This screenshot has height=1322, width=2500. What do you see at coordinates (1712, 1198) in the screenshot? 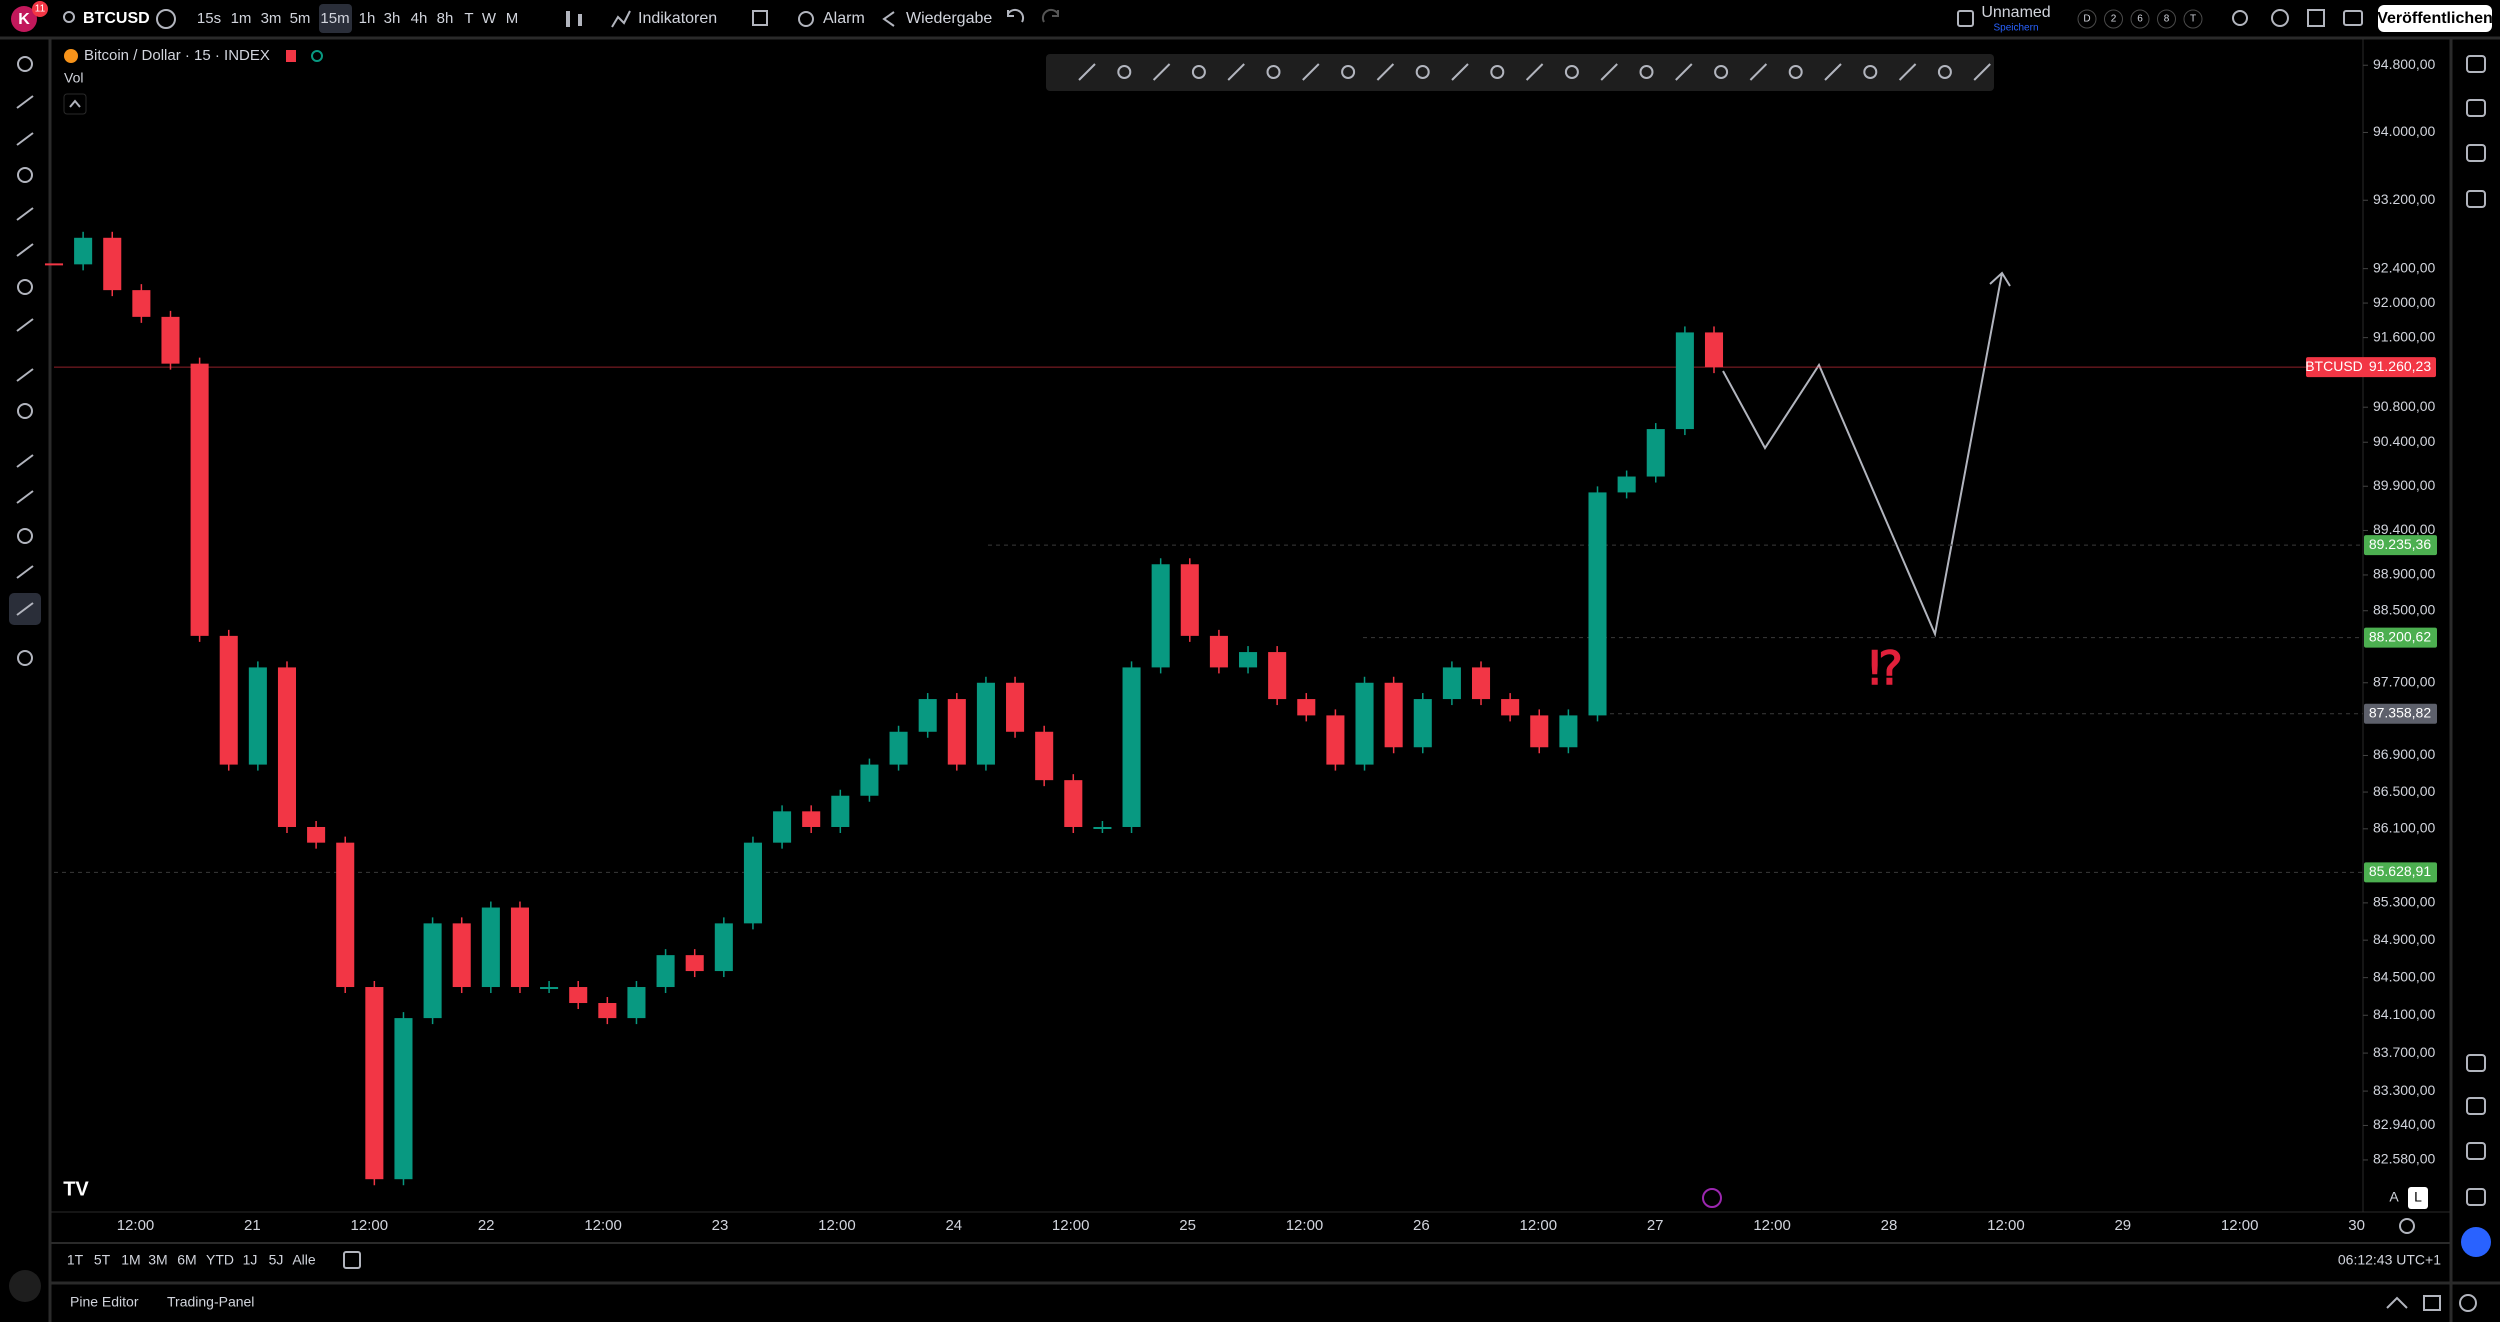
I see `events-icon` at bounding box center [1712, 1198].